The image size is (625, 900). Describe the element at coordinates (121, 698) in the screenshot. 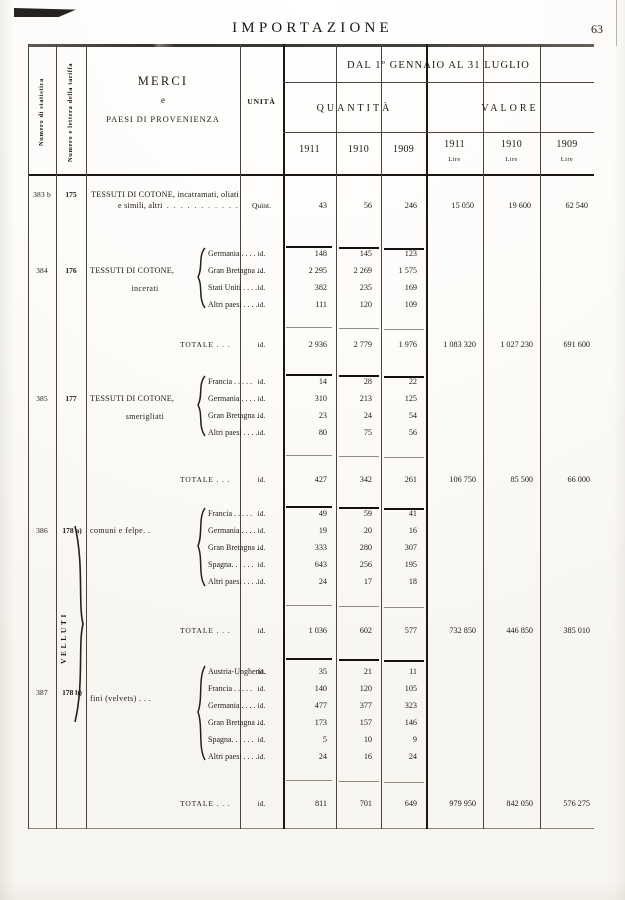

I see `goods-description-sub: fini (velvets) . . .` at that location.